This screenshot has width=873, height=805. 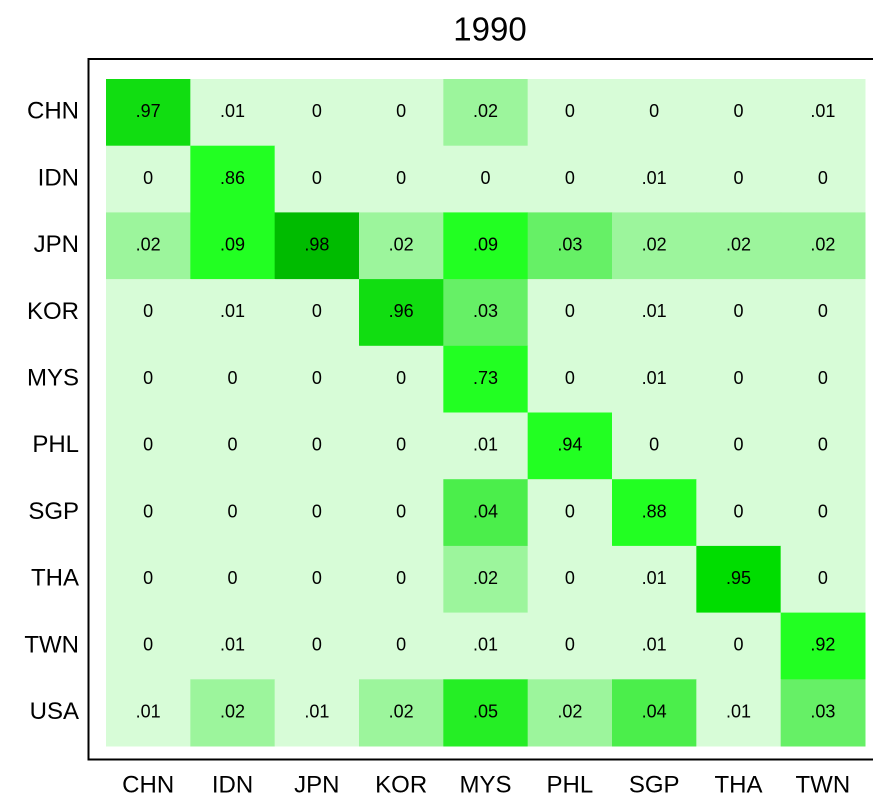 What do you see at coordinates (569, 445) in the screenshot?
I see `cell-label: .94` at bounding box center [569, 445].